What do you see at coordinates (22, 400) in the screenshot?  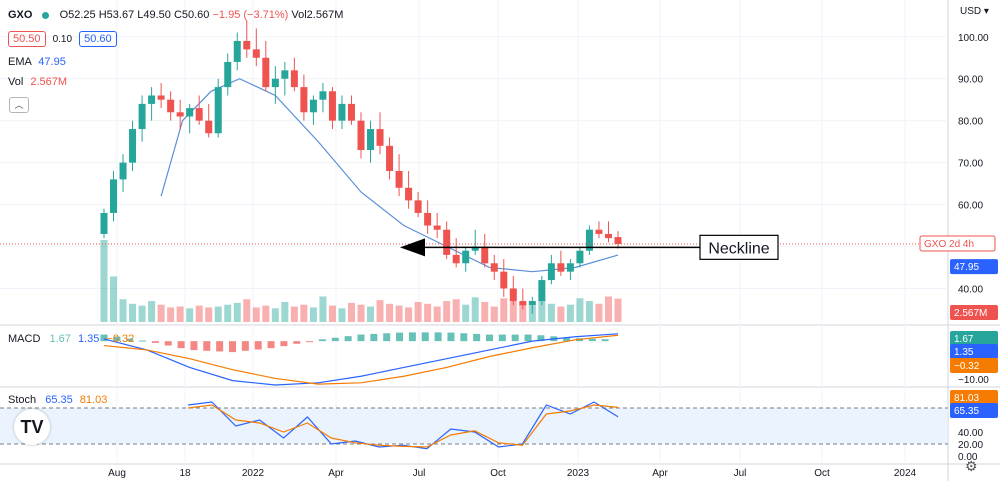 I see `stoch-label: Stoch` at bounding box center [22, 400].